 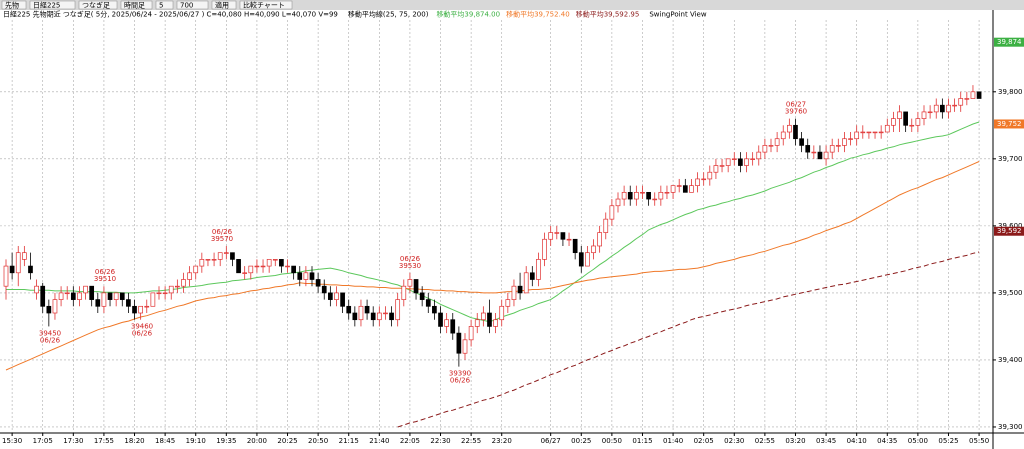 What do you see at coordinates (186, 6) in the screenshot?
I see `toolbar-label: 700` at bounding box center [186, 6].